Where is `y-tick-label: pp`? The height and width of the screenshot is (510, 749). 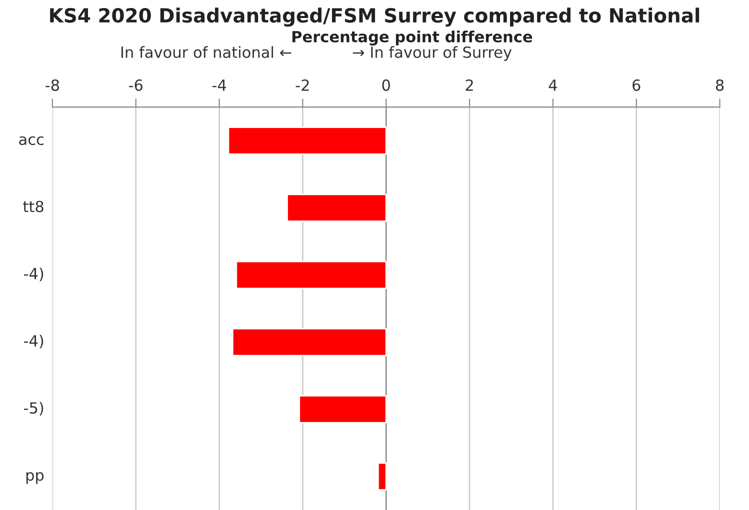 y-tick-label: pp is located at coordinates (35, 478).